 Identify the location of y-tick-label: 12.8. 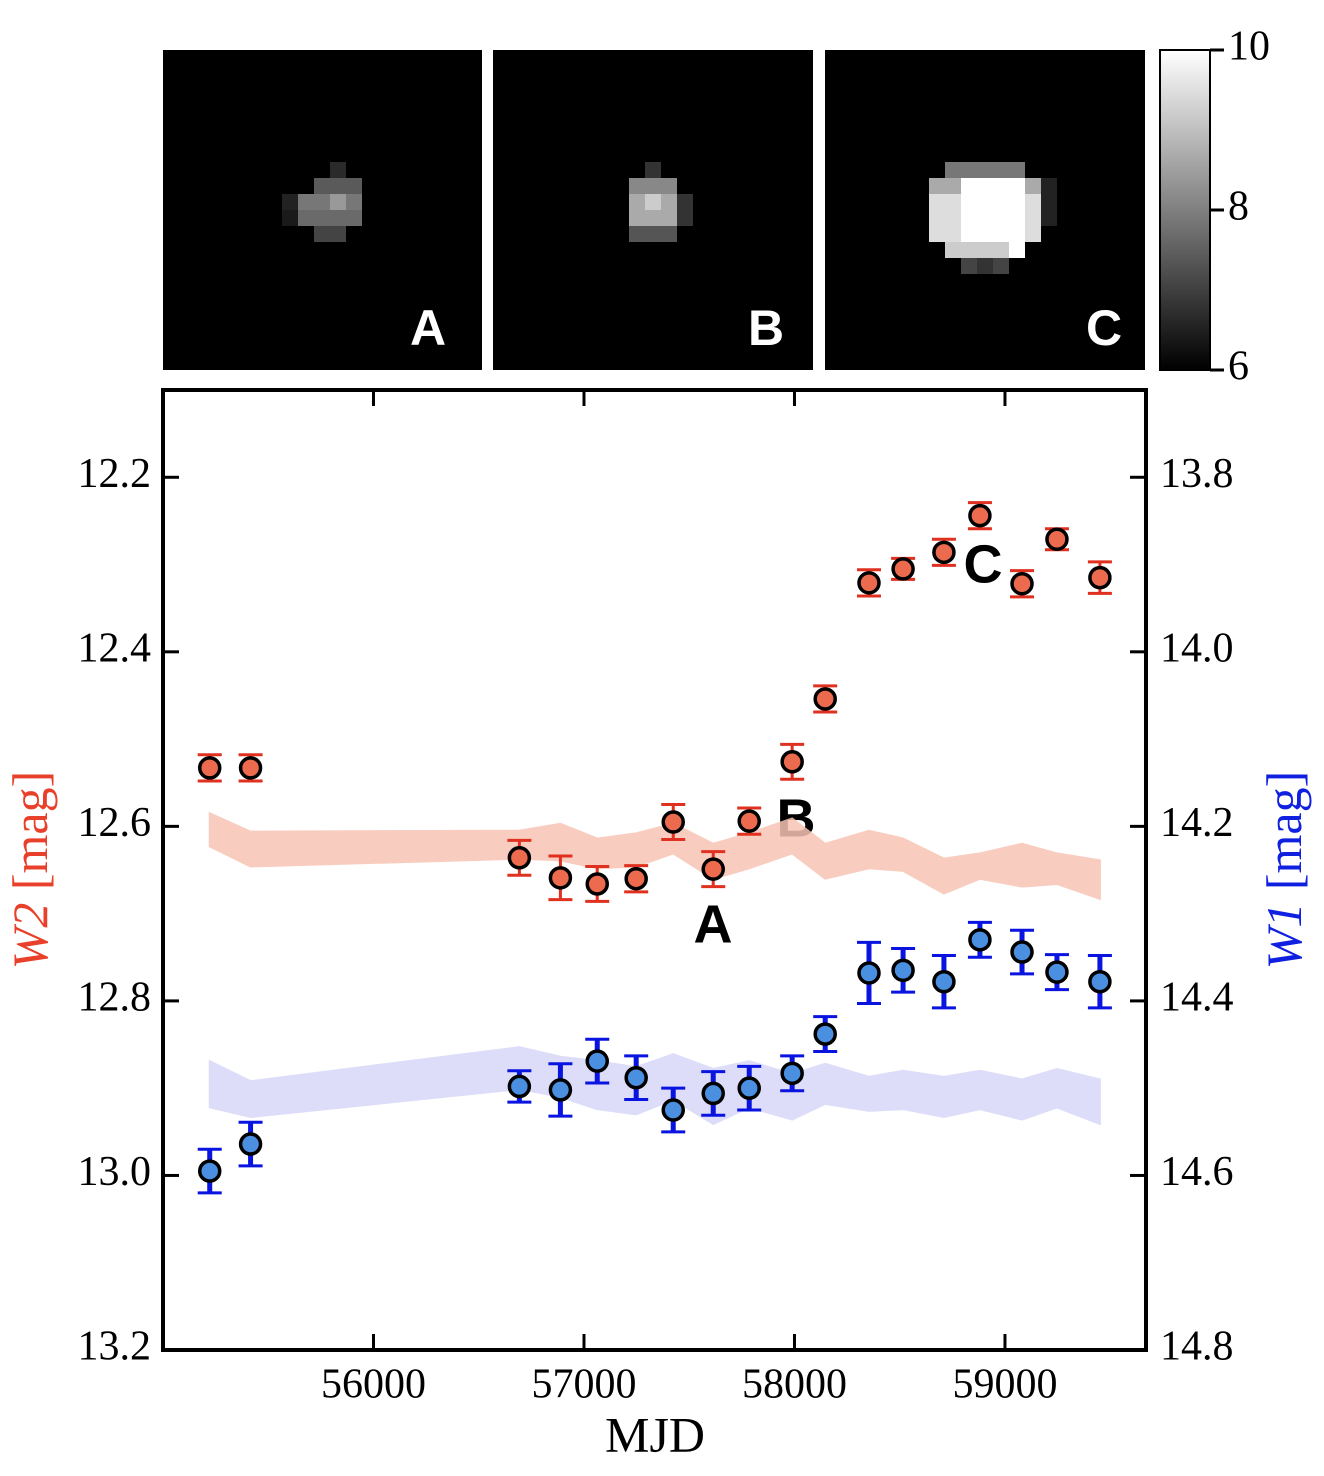
(115, 998).